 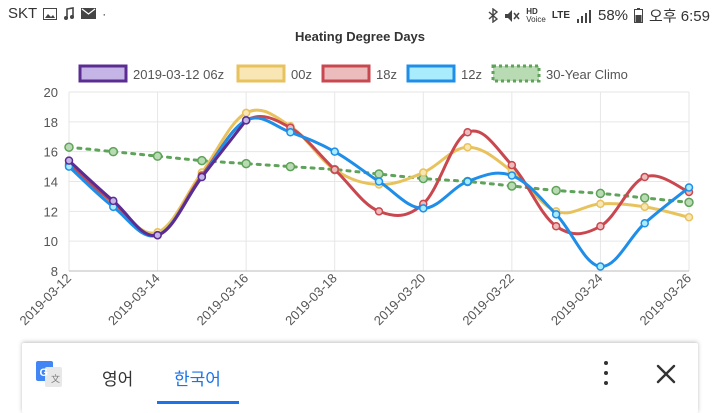 I want to click on y-tick-label: 14, so click(x=51, y=182).